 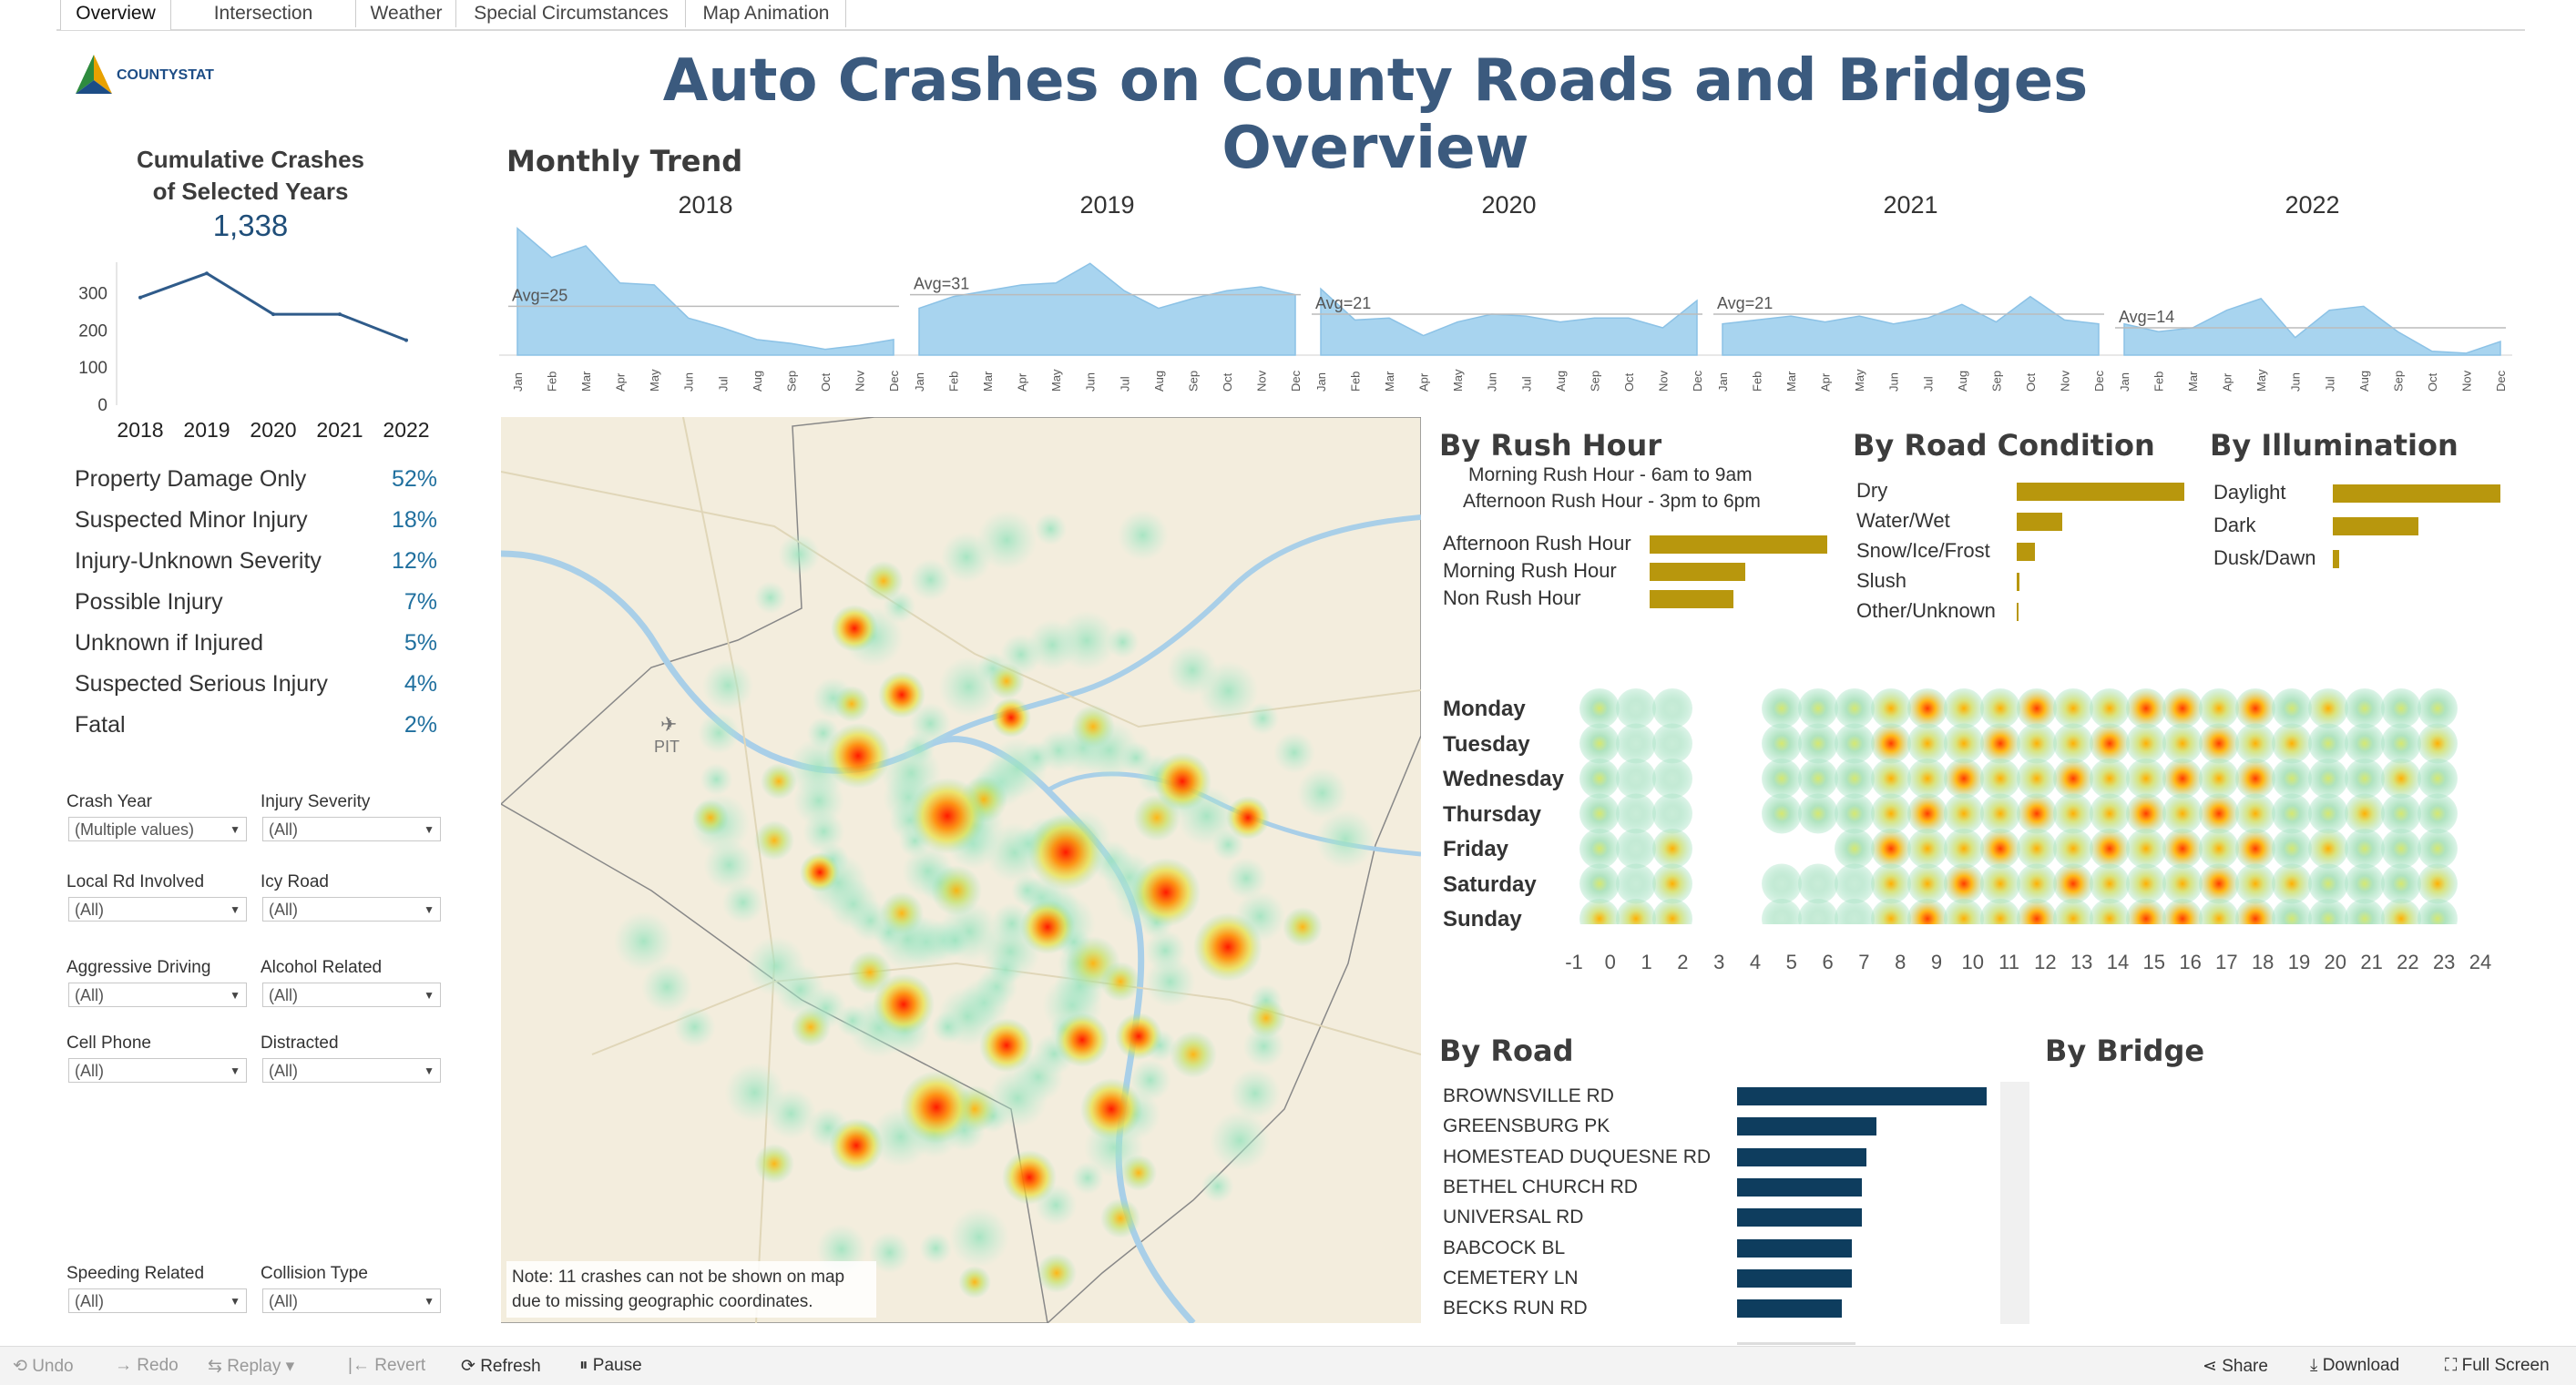 What do you see at coordinates (2497, 1365) in the screenshot?
I see `full-screen-button: ⛶ Full Screen` at bounding box center [2497, 1365].